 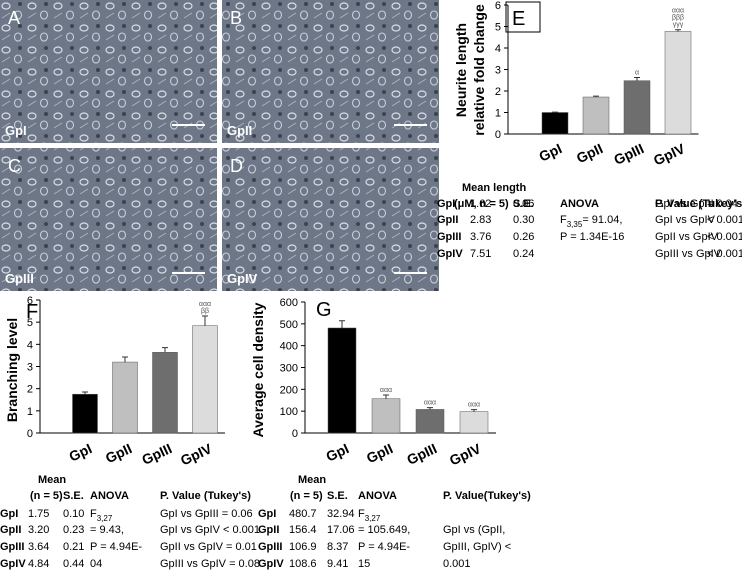 I want to click on table-header: Mean length, so click(x=494, y=188).